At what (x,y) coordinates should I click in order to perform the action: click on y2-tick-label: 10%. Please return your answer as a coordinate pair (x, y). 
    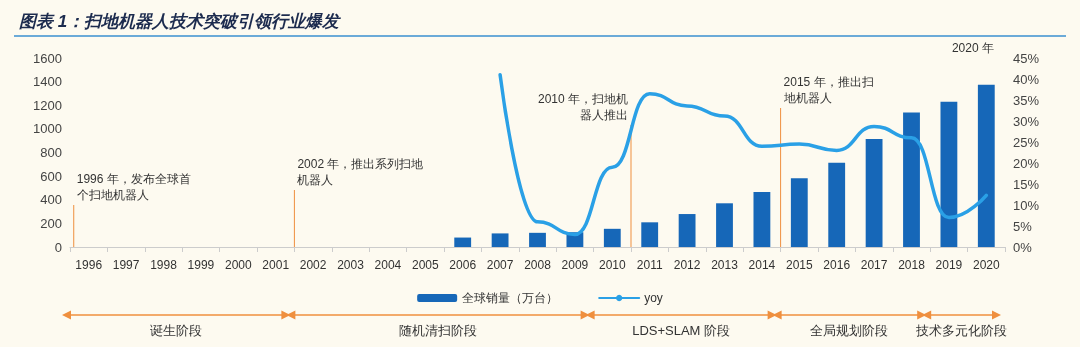
    Looking at the image, I should click on (1026, 205).